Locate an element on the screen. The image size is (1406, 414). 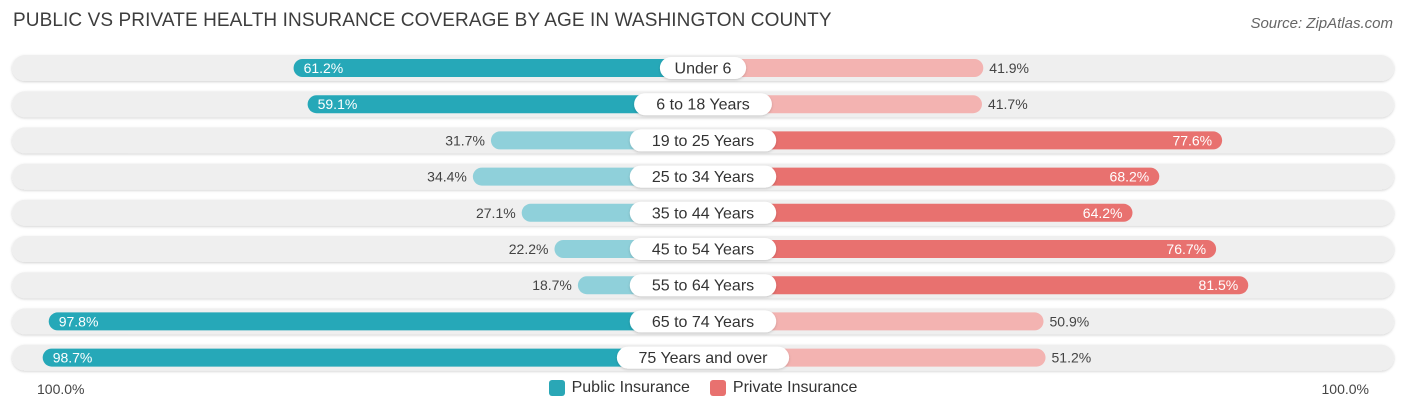
category-label-25-to-34-years: 25 to 34 Years is located at coordinates (703, 177).